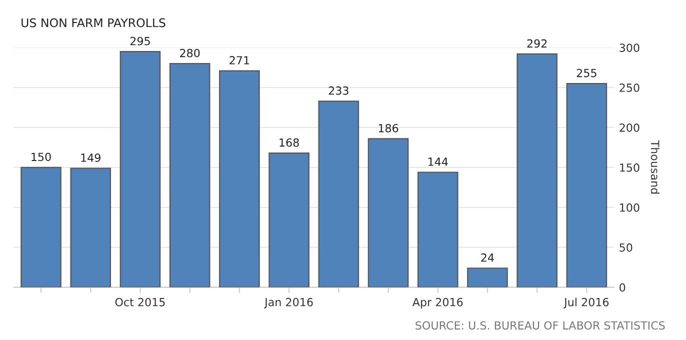 Image resolution: width=686 pixels, height=340 pixels. Describe the element at coordinates (288, 303) in the screenshot. I see `x-tick-label: Jan 2016` at that location.